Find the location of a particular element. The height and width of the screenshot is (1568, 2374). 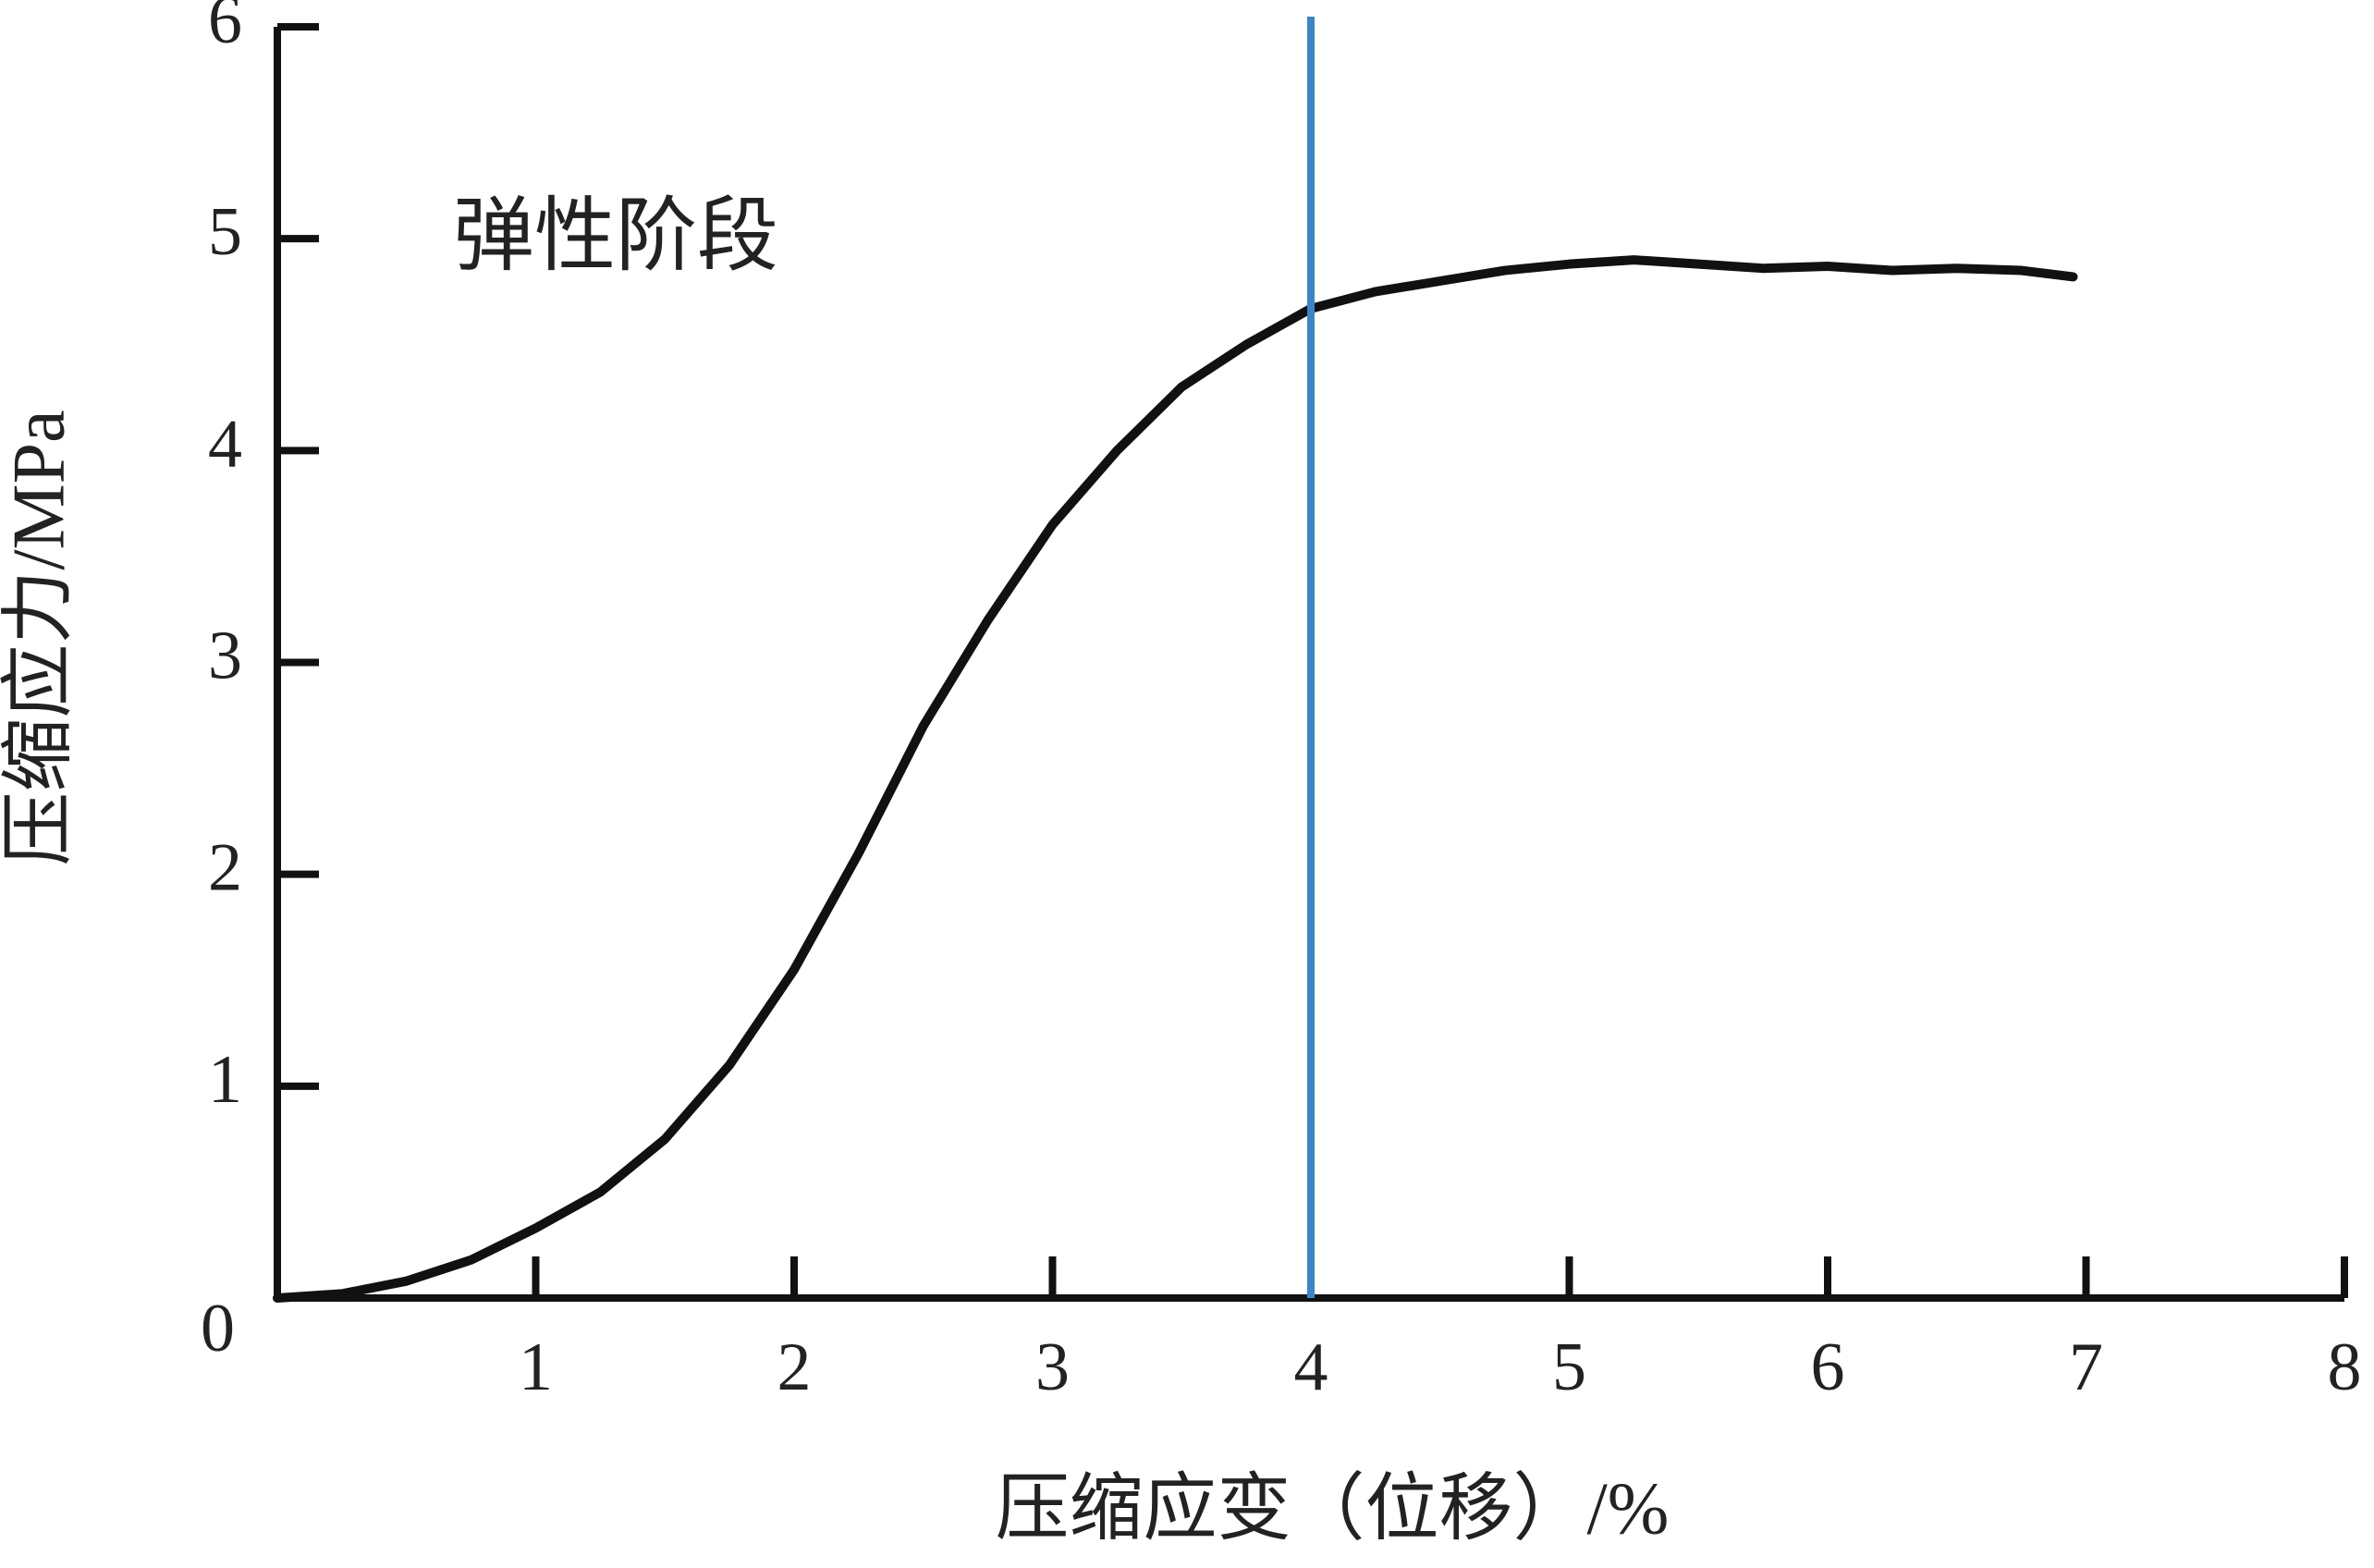

y-tick-label: 1 is located at coordinates (225, 1080).